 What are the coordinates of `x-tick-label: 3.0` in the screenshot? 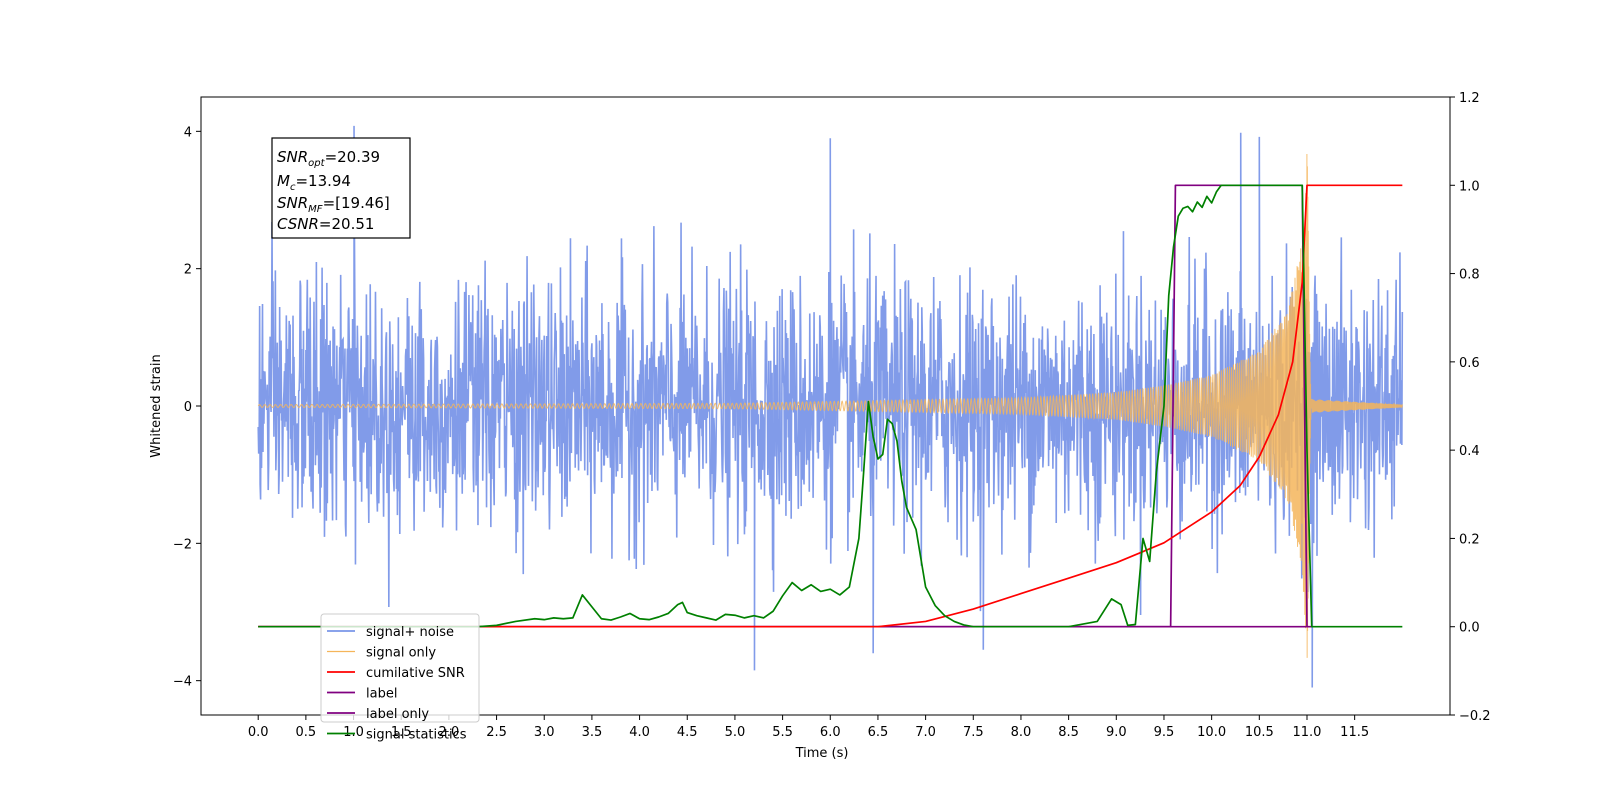 It's located at (544, 732).